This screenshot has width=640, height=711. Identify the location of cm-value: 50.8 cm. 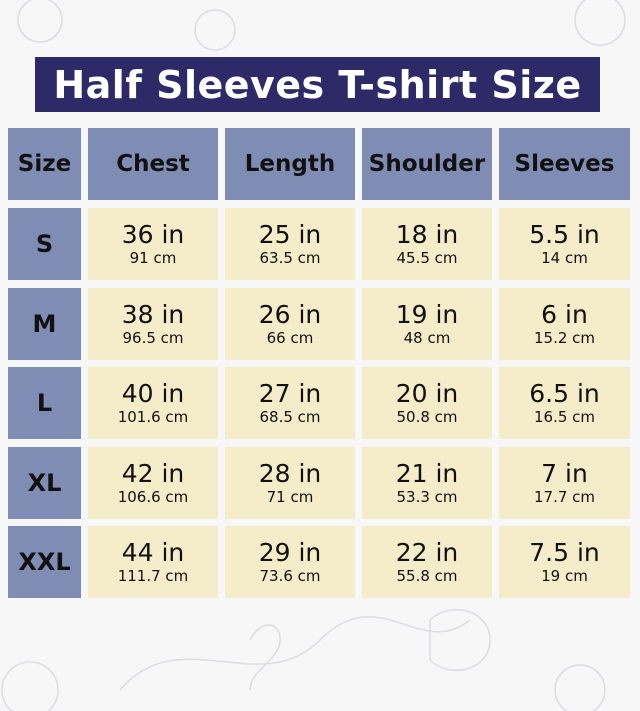
(427, 417).